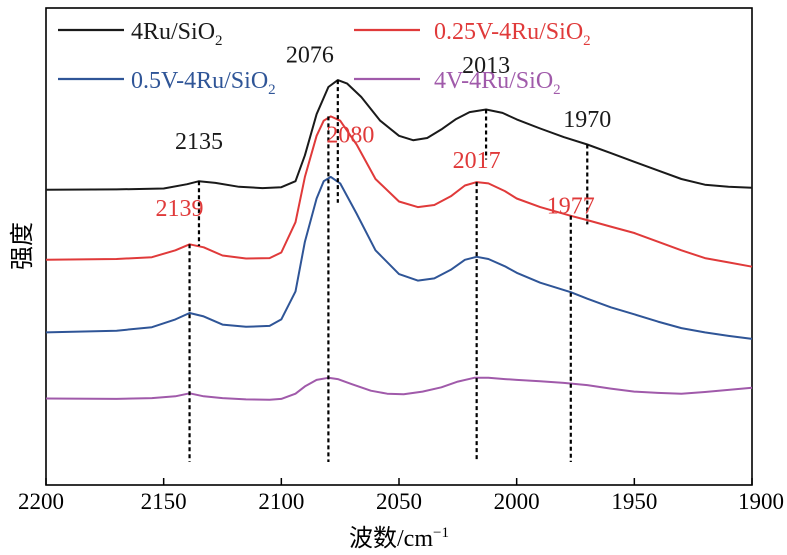 The image size is (787, 555). I want to click on x-tick-label-2000: 2000, so click(517, 501).